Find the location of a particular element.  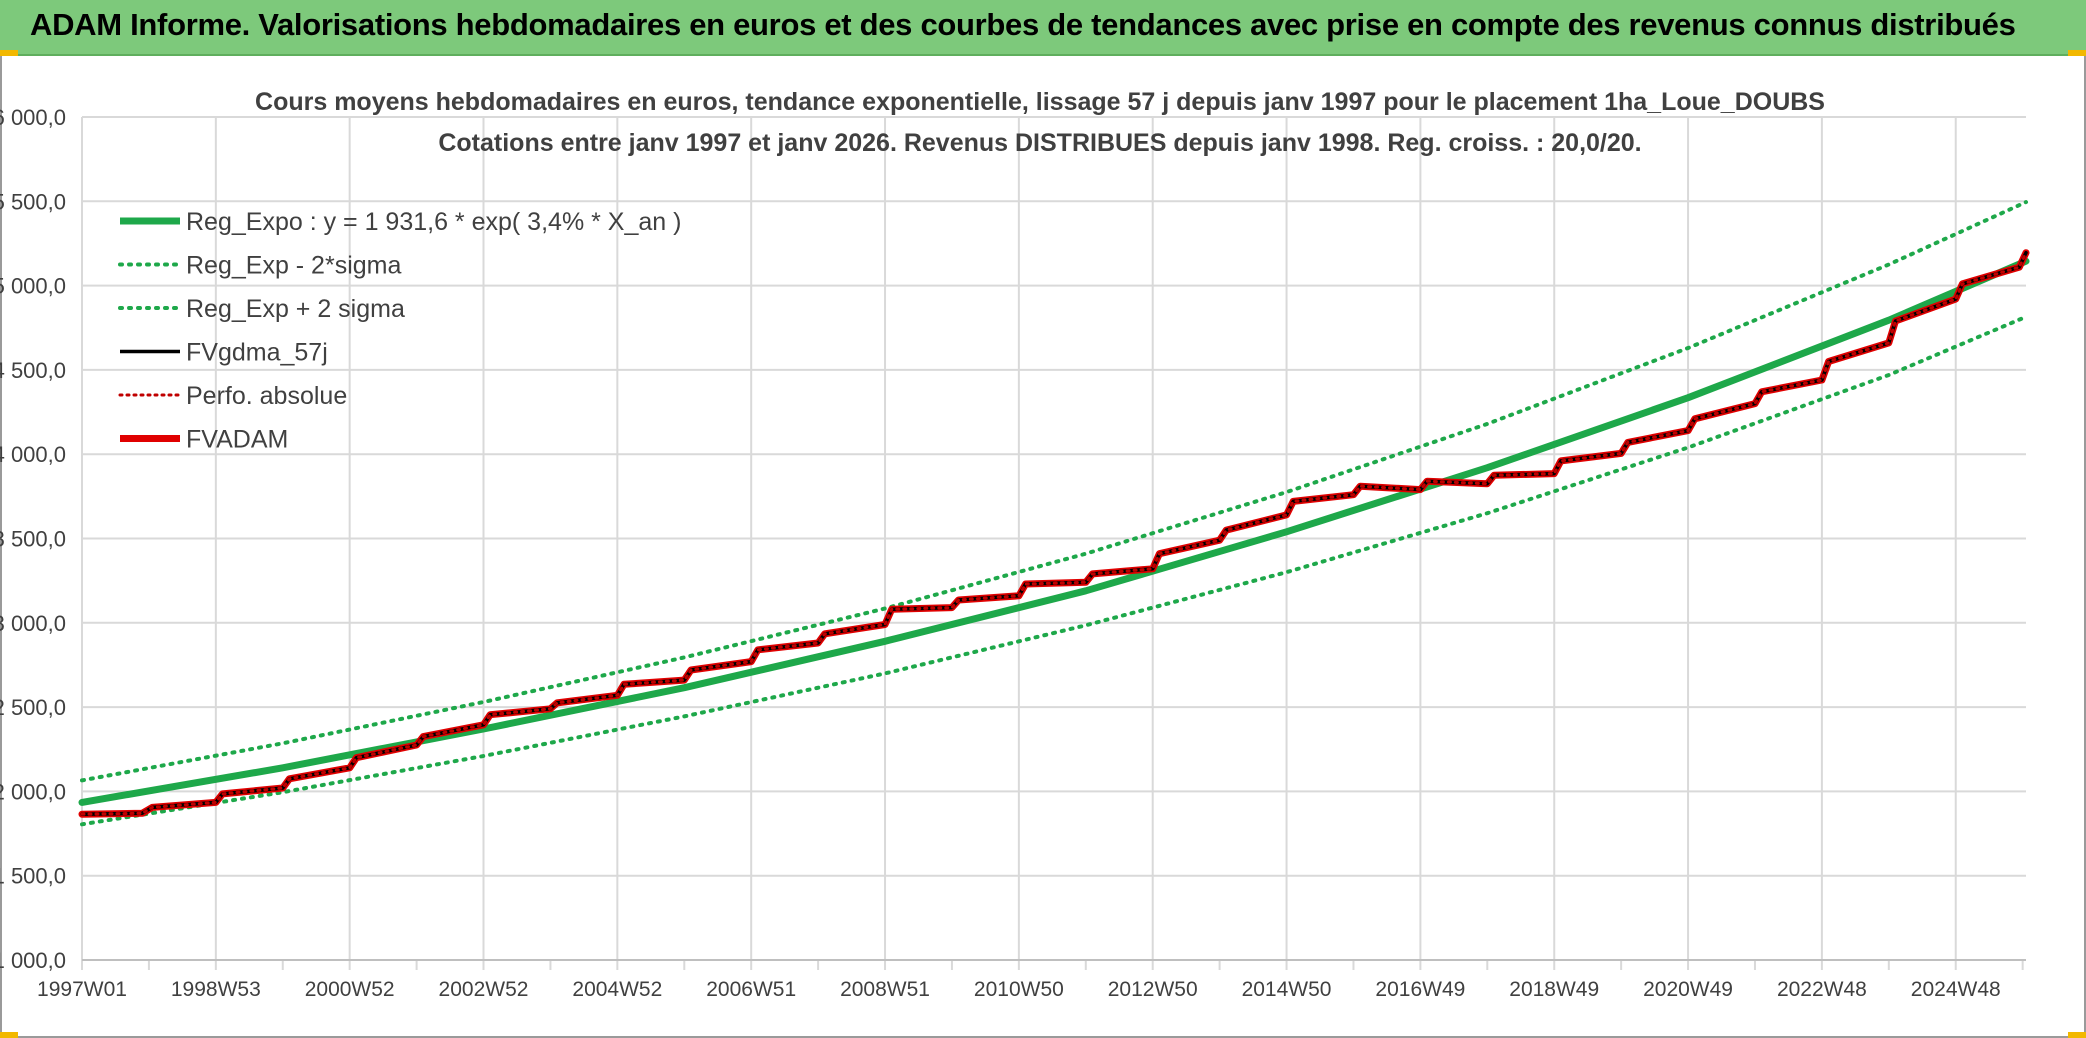

legend-label: Perfo. absolue is located at coordinates (266, 396).